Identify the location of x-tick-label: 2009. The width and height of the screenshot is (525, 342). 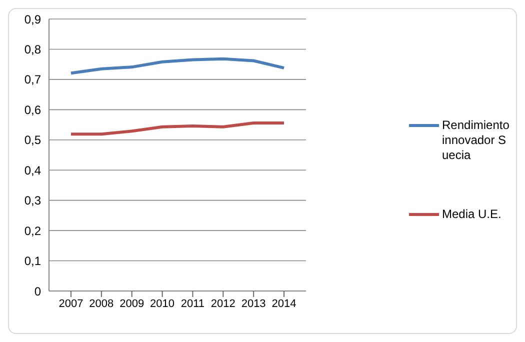
(132, 304).